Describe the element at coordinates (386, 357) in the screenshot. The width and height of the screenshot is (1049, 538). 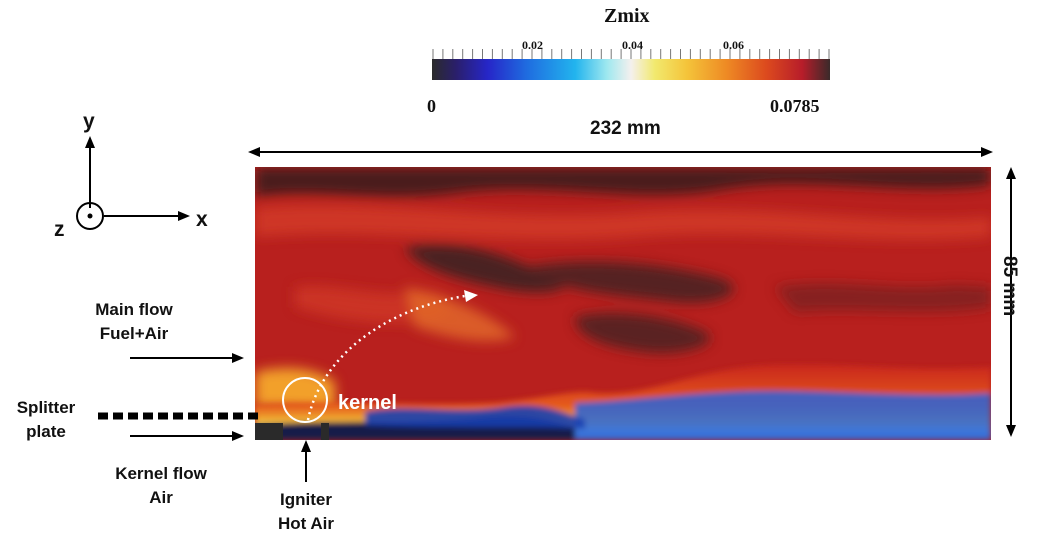
I see `kernel-trajectory-arrow` at that location.